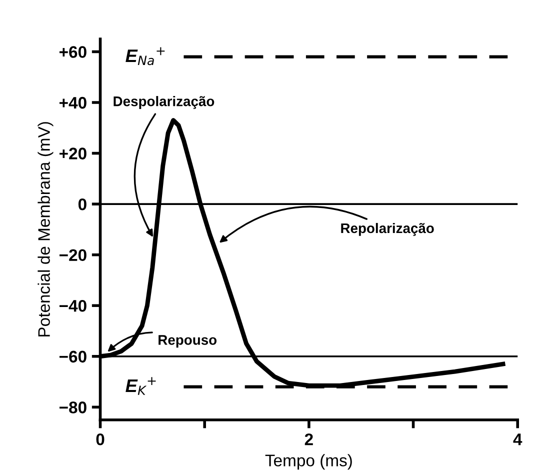 The image size is (542, 476). Describe the element at coordinates (164, 102) in the screenshot. I see `annotation: Despolarização` at that location.